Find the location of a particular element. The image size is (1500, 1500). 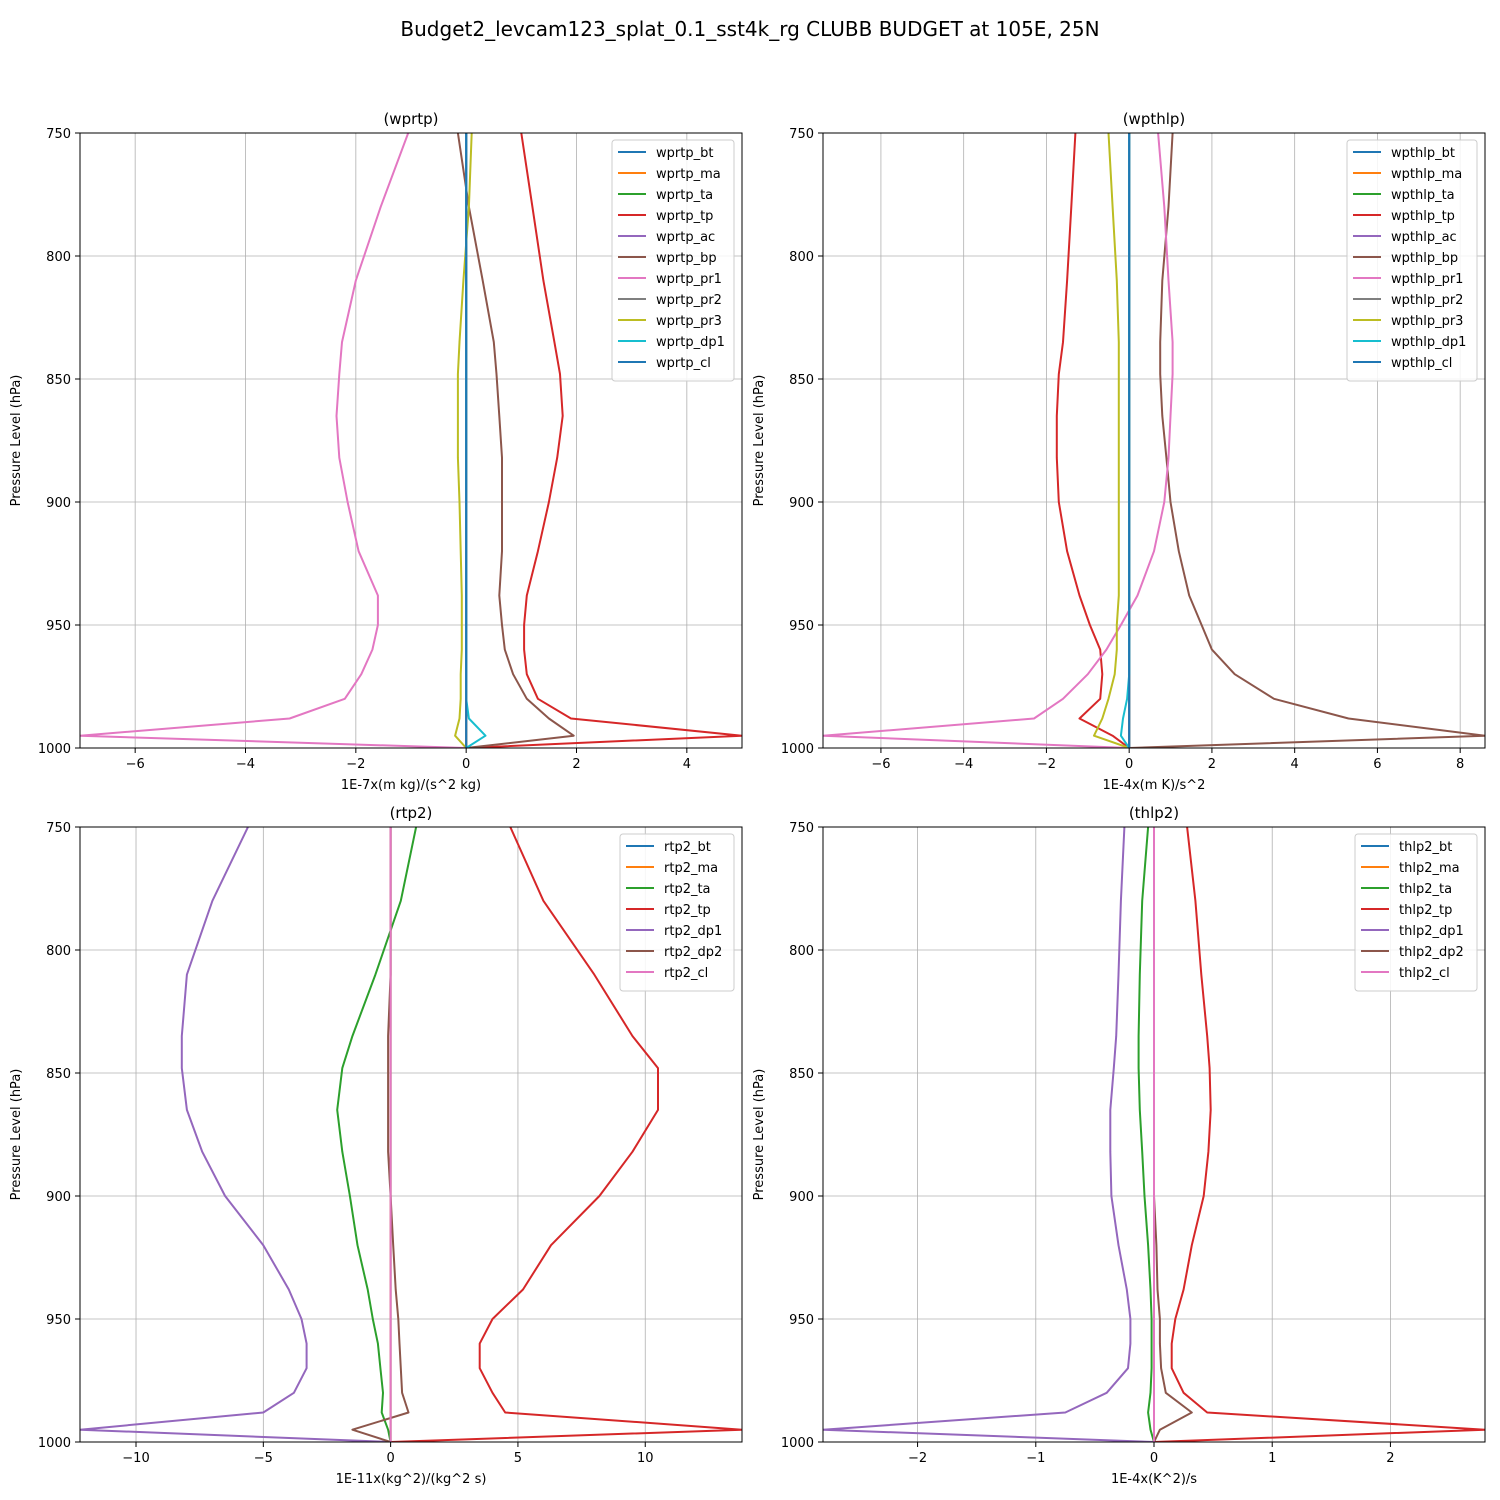

legend-label: wpthlp_dp1 is located at coordinates (1428, 342).